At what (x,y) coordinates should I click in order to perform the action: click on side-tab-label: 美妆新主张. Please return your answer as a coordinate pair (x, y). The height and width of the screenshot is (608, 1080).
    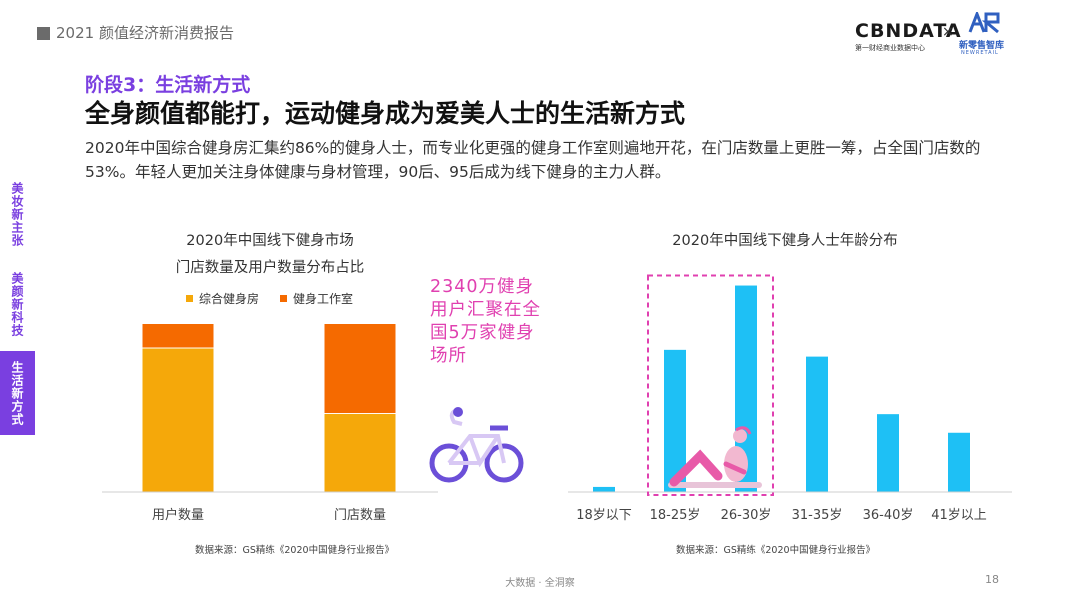
    Looking at the image, I should click on (17, 214).